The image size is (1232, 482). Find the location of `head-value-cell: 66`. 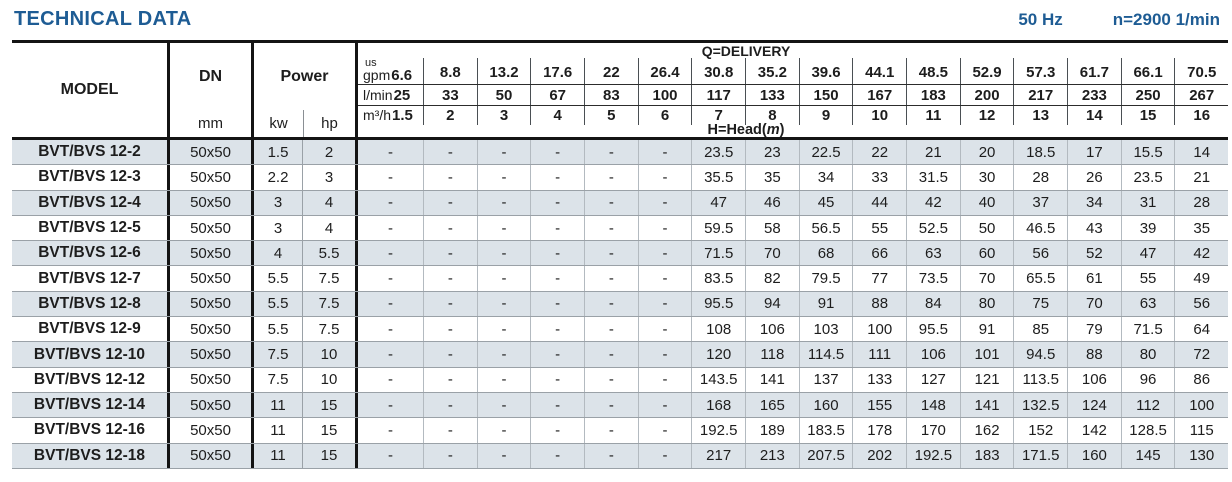

head-value-cell: 66 is located at coordinates (879, 253).